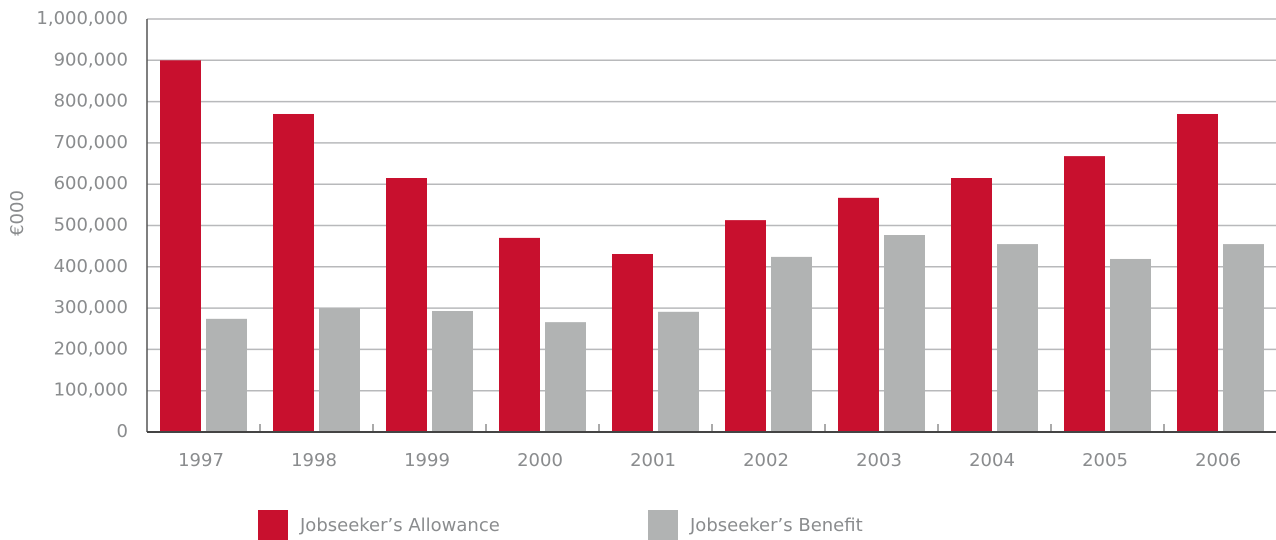  What do you see at coordinates (201, 460) in the screenshot?
I see `x-tick-label: 1997` at bounding box center [201, 460].